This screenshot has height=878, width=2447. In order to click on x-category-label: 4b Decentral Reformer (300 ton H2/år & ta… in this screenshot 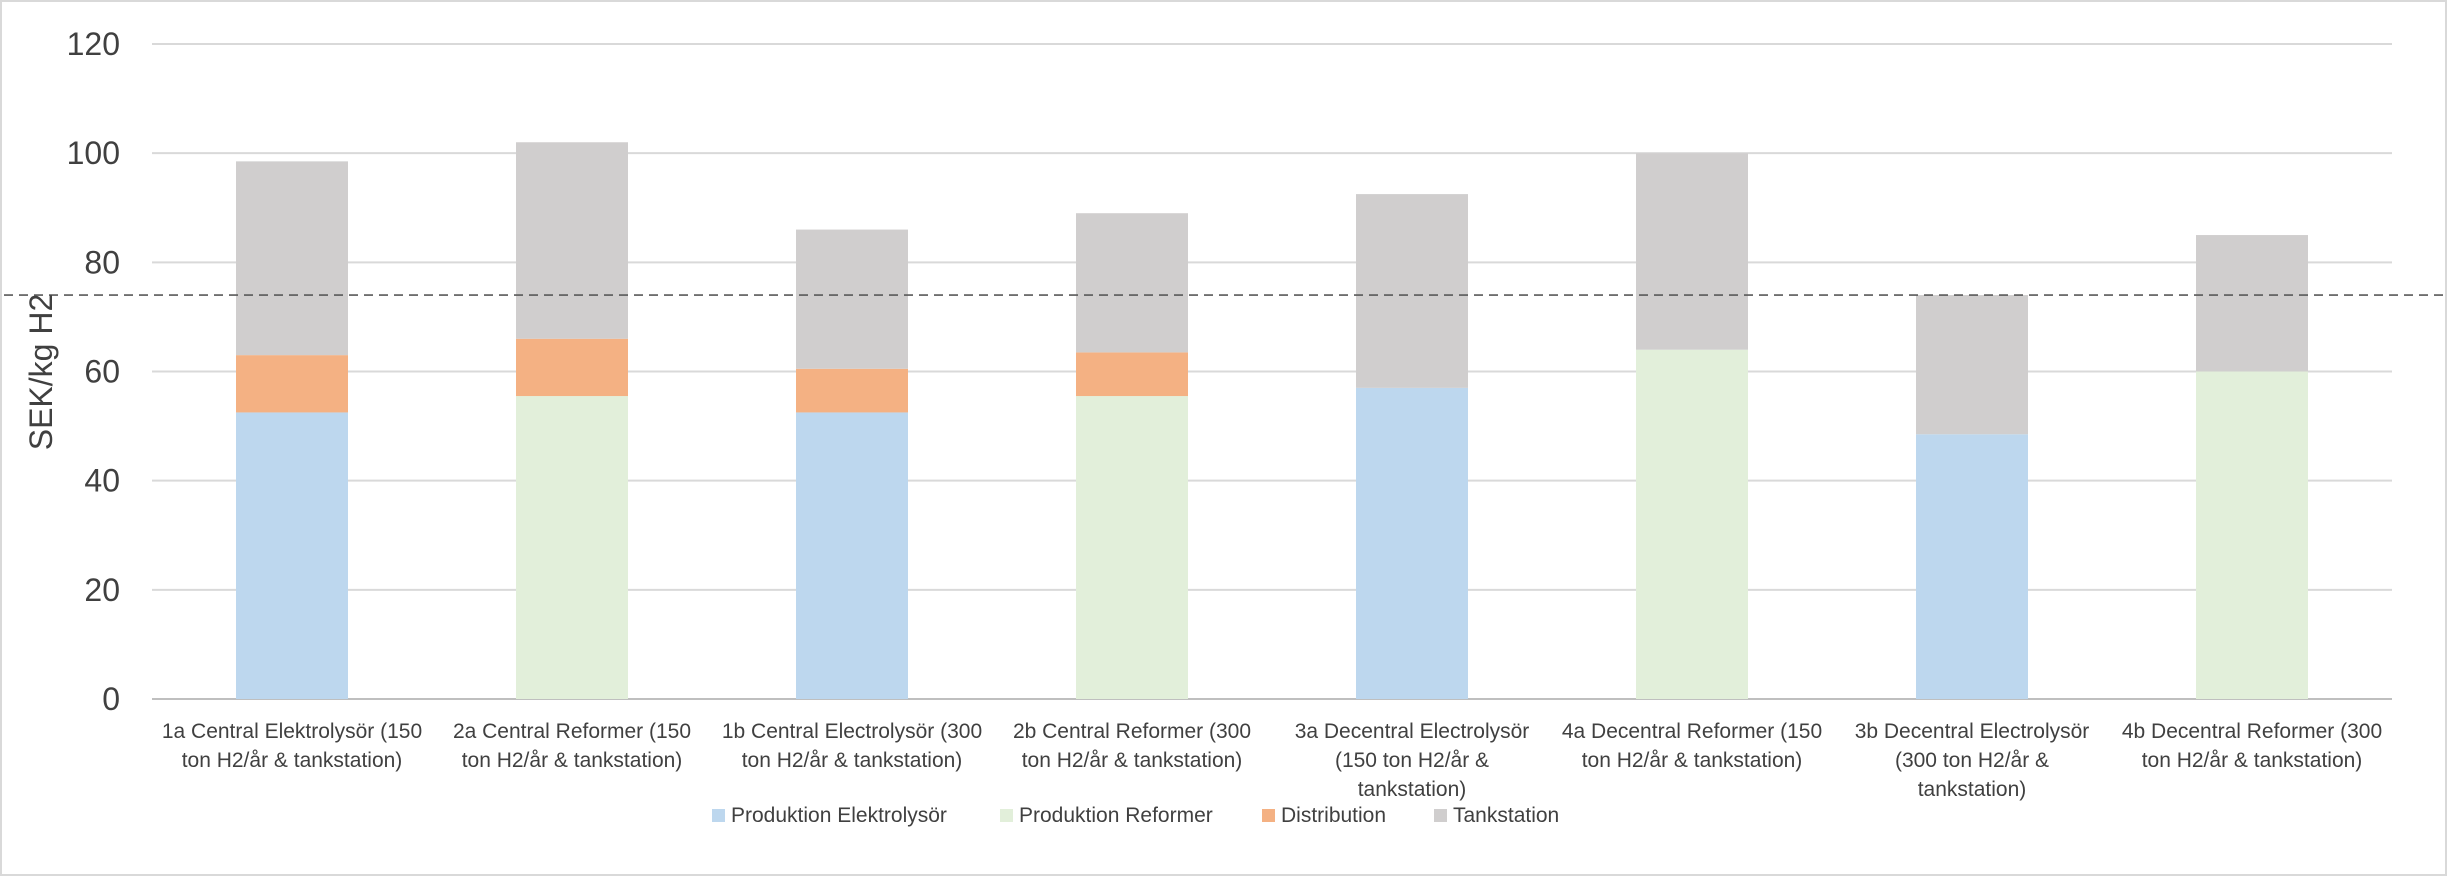, I will do `click(2252, 746)`.